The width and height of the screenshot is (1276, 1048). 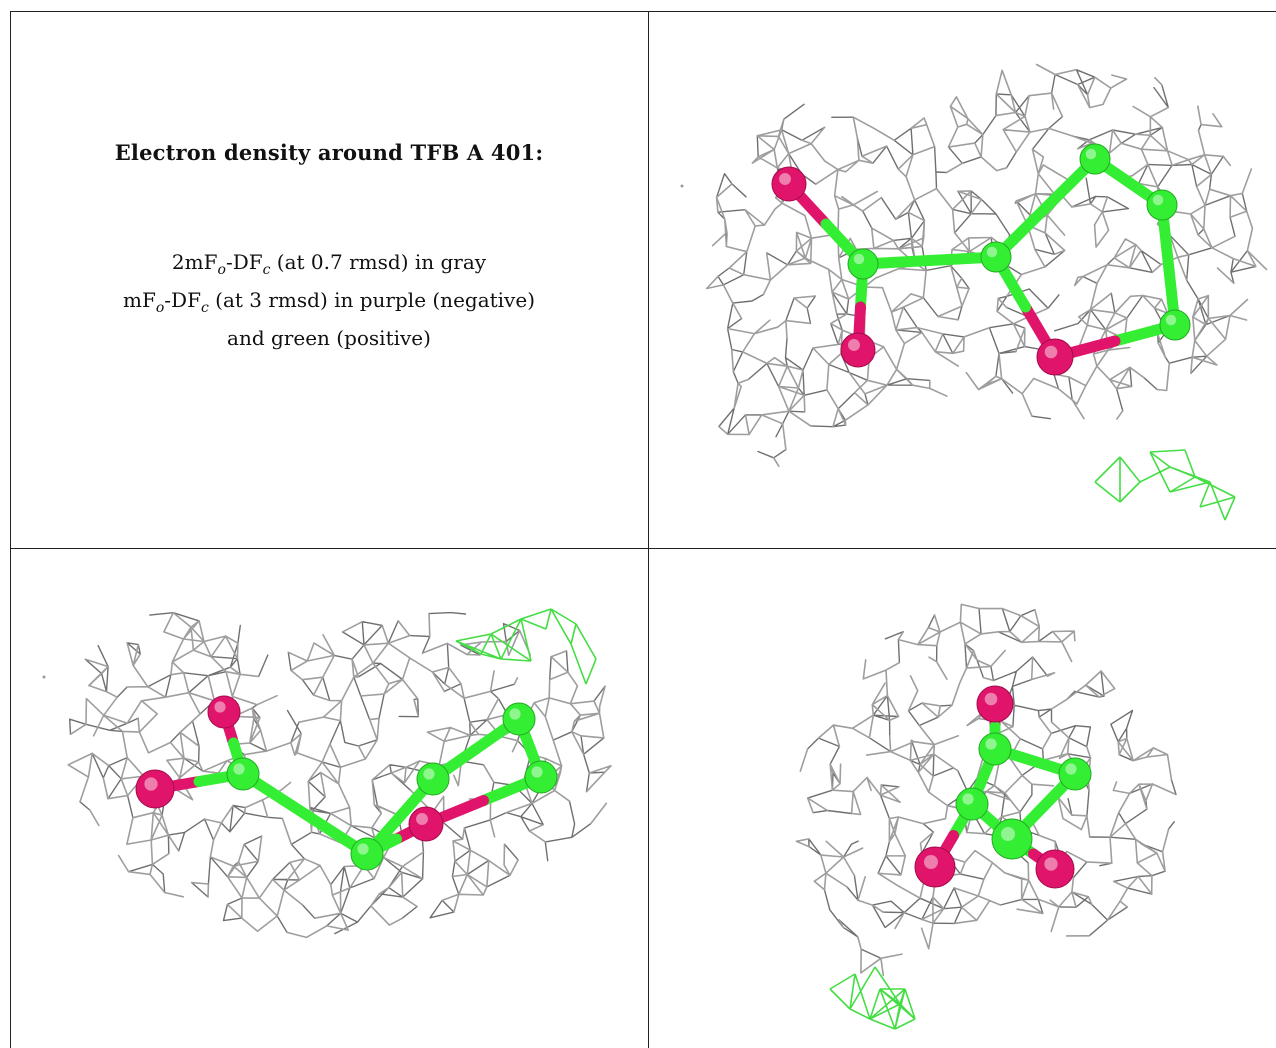 What do you see at coordinates (329, 338) in the screenshot?
I see `legend-line-green: and green (positive)` at bounding box center [329, 338].